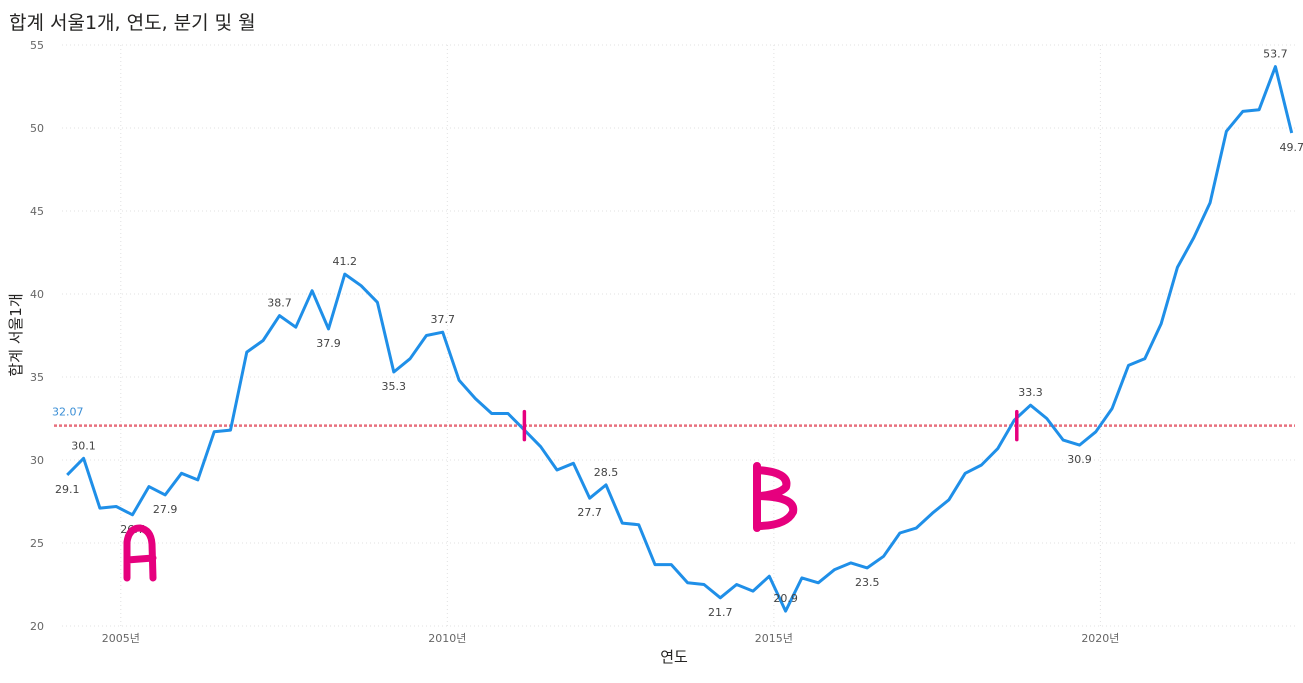 Image resolution: width=1303 pixels, height=683 pixels. I want to click on data-label: 53.7, so click(1275, 54).